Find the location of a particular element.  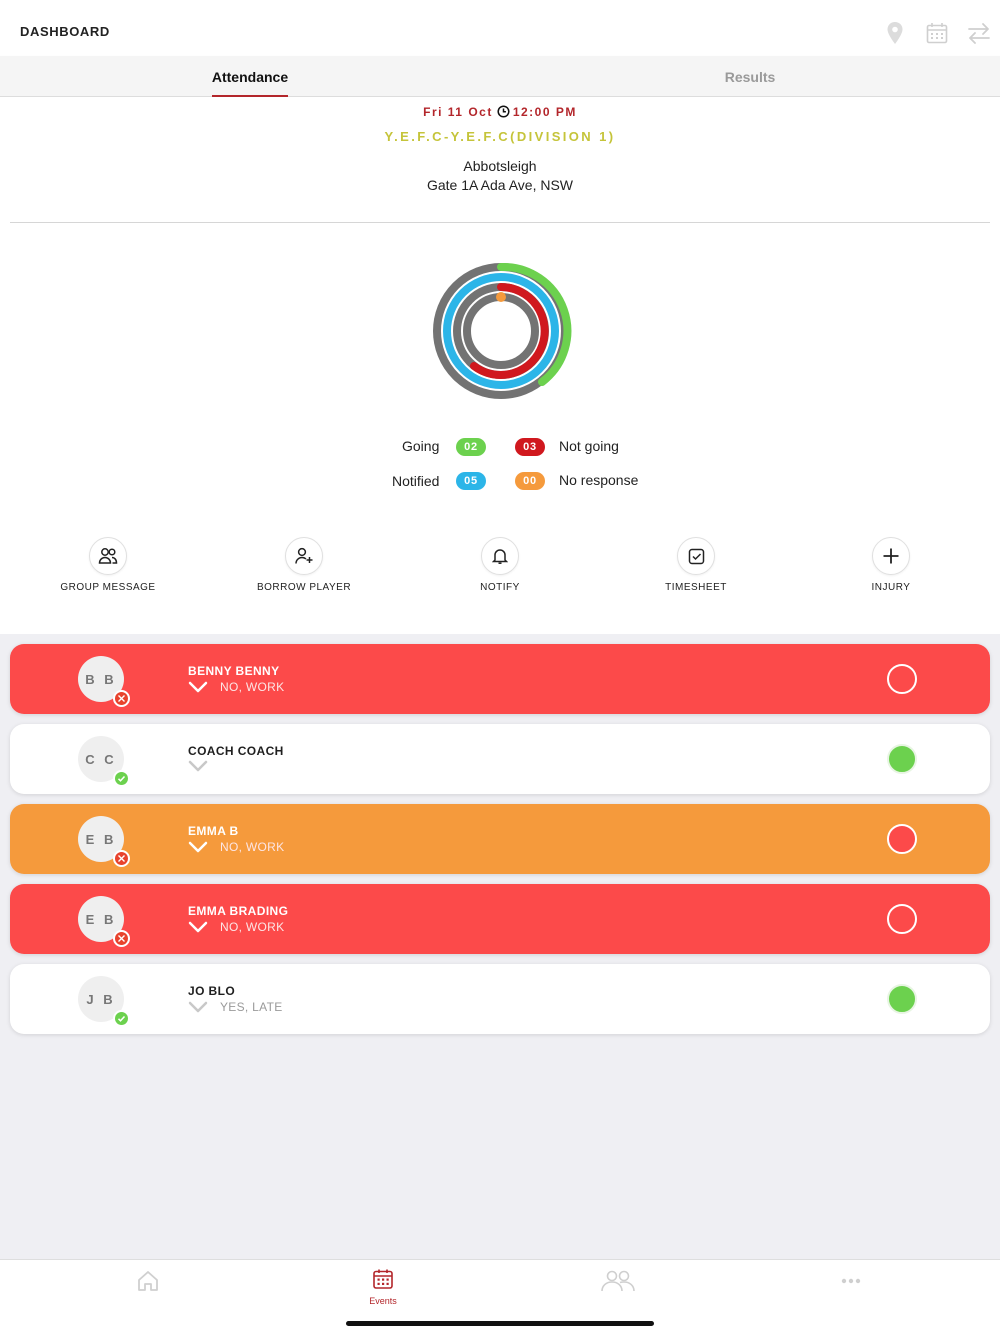

player-name: EMMA B is located at coordinates (213, 831).